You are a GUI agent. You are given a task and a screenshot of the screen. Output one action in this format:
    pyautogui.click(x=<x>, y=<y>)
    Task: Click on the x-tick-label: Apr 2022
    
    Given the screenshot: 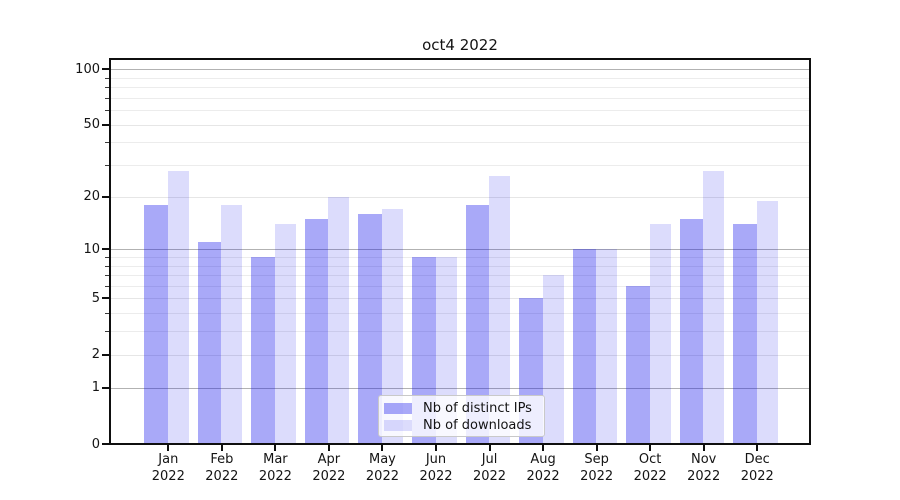 What is the action you would take?
    pyautogui.click(x=329, y=468)
    